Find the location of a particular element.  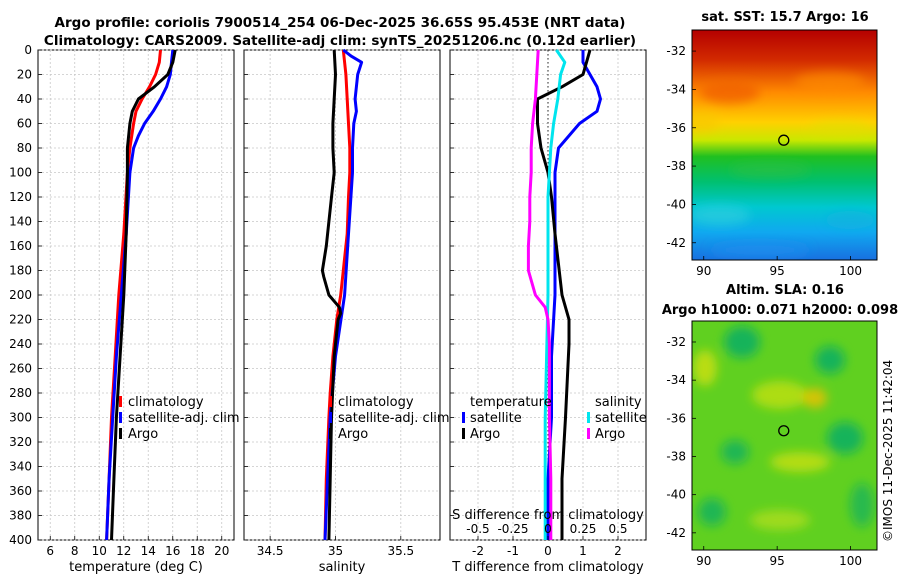

depth-tick-label: 160 is located at coordinates (20, 246).